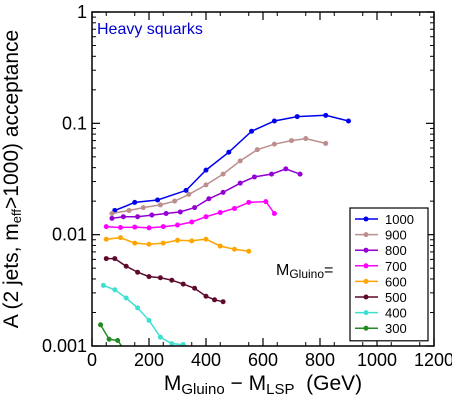 The height and width of the screenshot is (402, 452). I want to click on x-tick-label: 0, so click(92, 360).